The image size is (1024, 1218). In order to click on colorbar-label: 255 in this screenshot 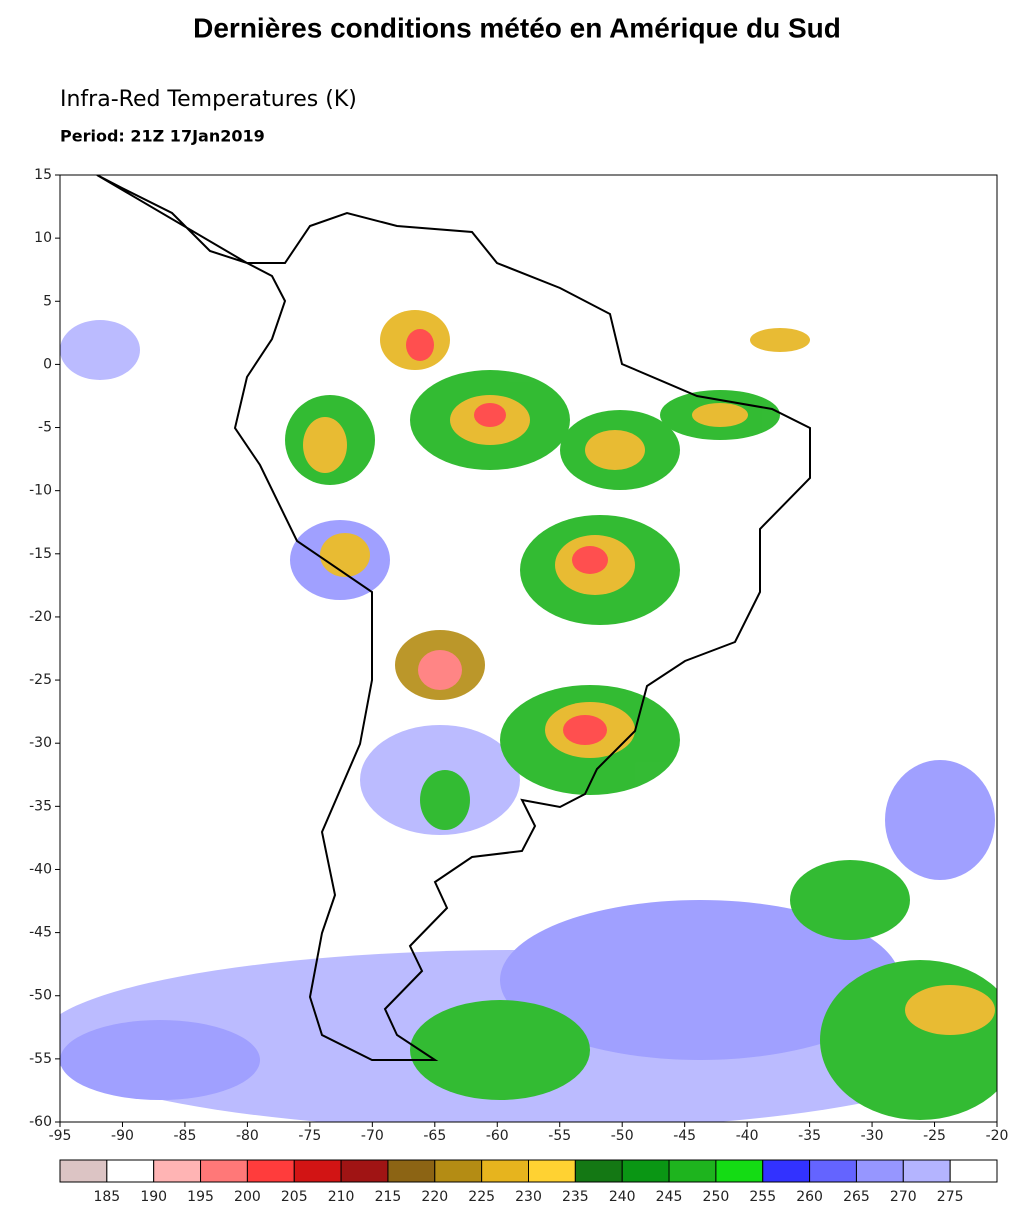, I will do `click(762, 1197)`.